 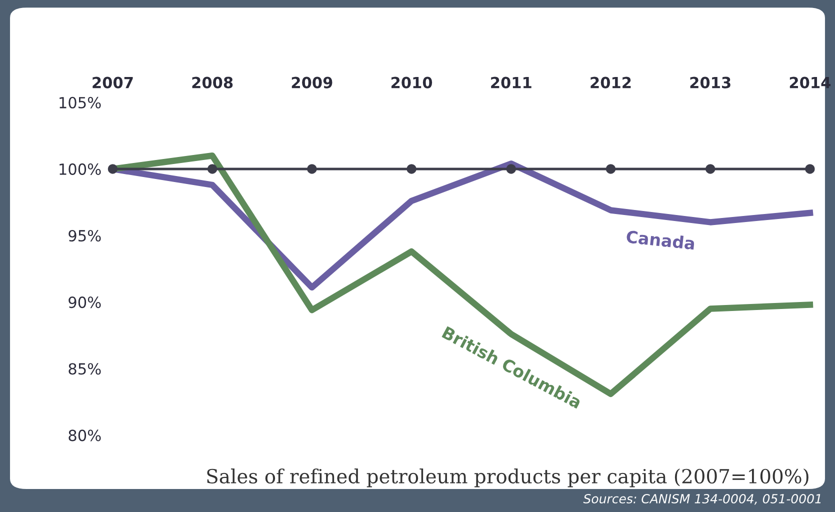 What do you see at coordinates (84, 236) in the screenshot?
I see `y-tick-label: 95%` at bounding box center [84, 236].